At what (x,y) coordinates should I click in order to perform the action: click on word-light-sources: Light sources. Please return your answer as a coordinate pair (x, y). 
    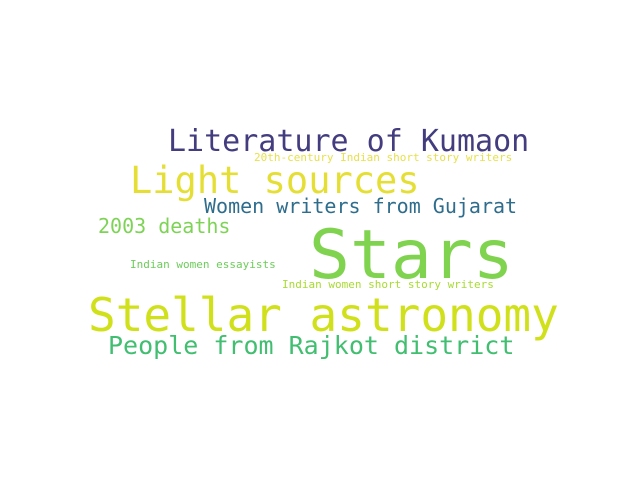
    Looking at the image, I should click on (275, 180).